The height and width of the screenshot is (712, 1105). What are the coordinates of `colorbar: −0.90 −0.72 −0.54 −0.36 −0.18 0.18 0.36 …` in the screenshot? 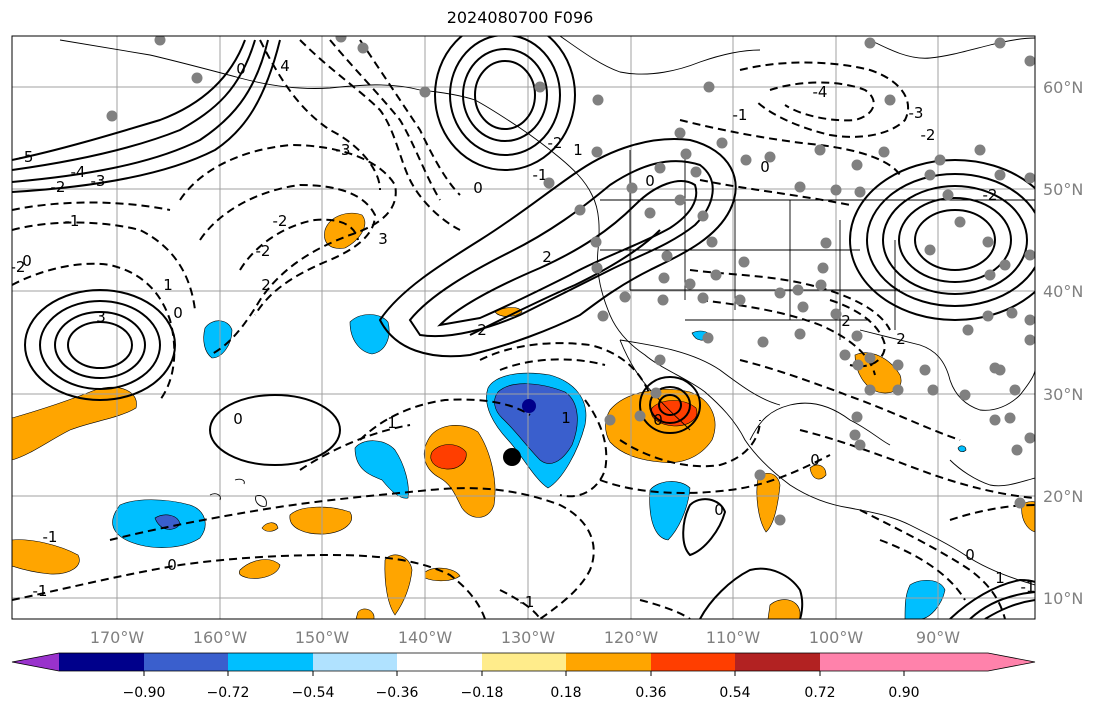 It's located at (523, 676).